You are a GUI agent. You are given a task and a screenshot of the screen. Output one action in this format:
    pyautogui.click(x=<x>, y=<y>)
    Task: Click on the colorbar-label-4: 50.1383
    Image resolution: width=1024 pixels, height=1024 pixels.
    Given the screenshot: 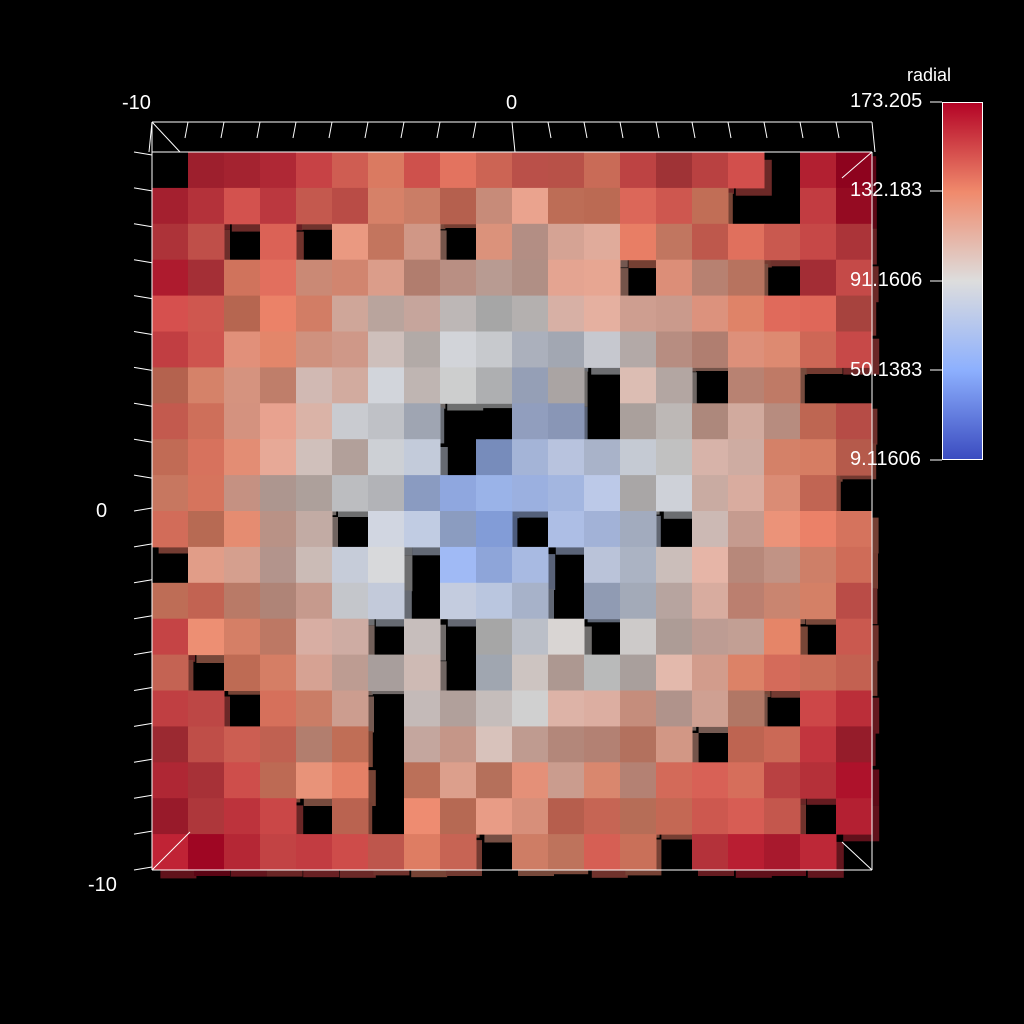 What is the action you would take?
    pyautogui.click(x=886, y=370)
    